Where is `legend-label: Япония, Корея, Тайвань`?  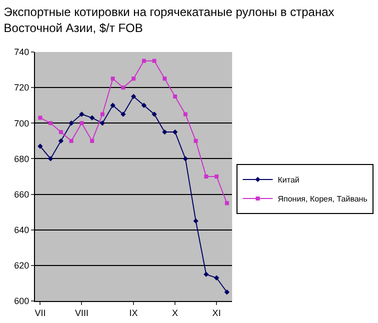 legend-label: Япония, Корея, Тайвань is located at coordinates (323, 199).